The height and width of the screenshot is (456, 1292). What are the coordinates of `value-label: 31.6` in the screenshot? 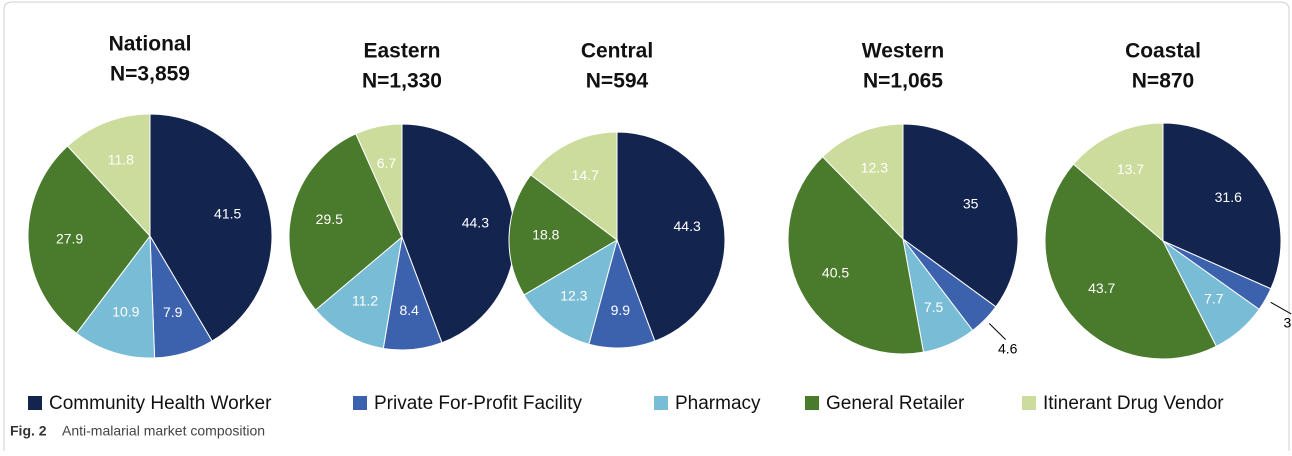 It's located at (1228, 197).